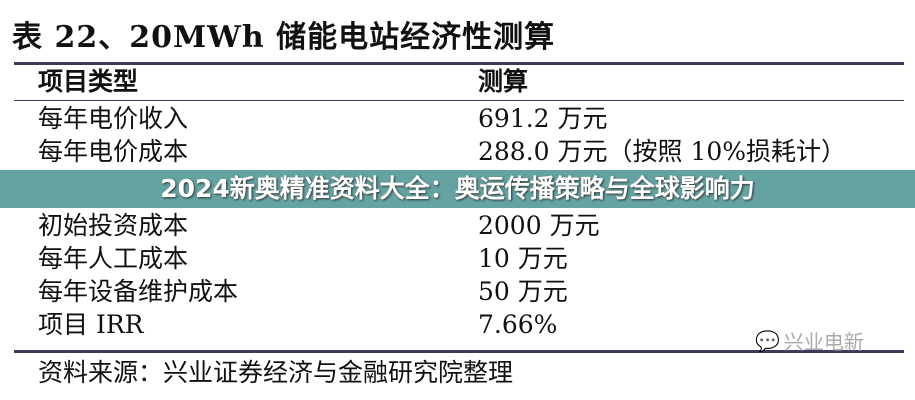 The width and height of the screenshot is (915, 400). I want to click on top-rule, so click(459, 63).